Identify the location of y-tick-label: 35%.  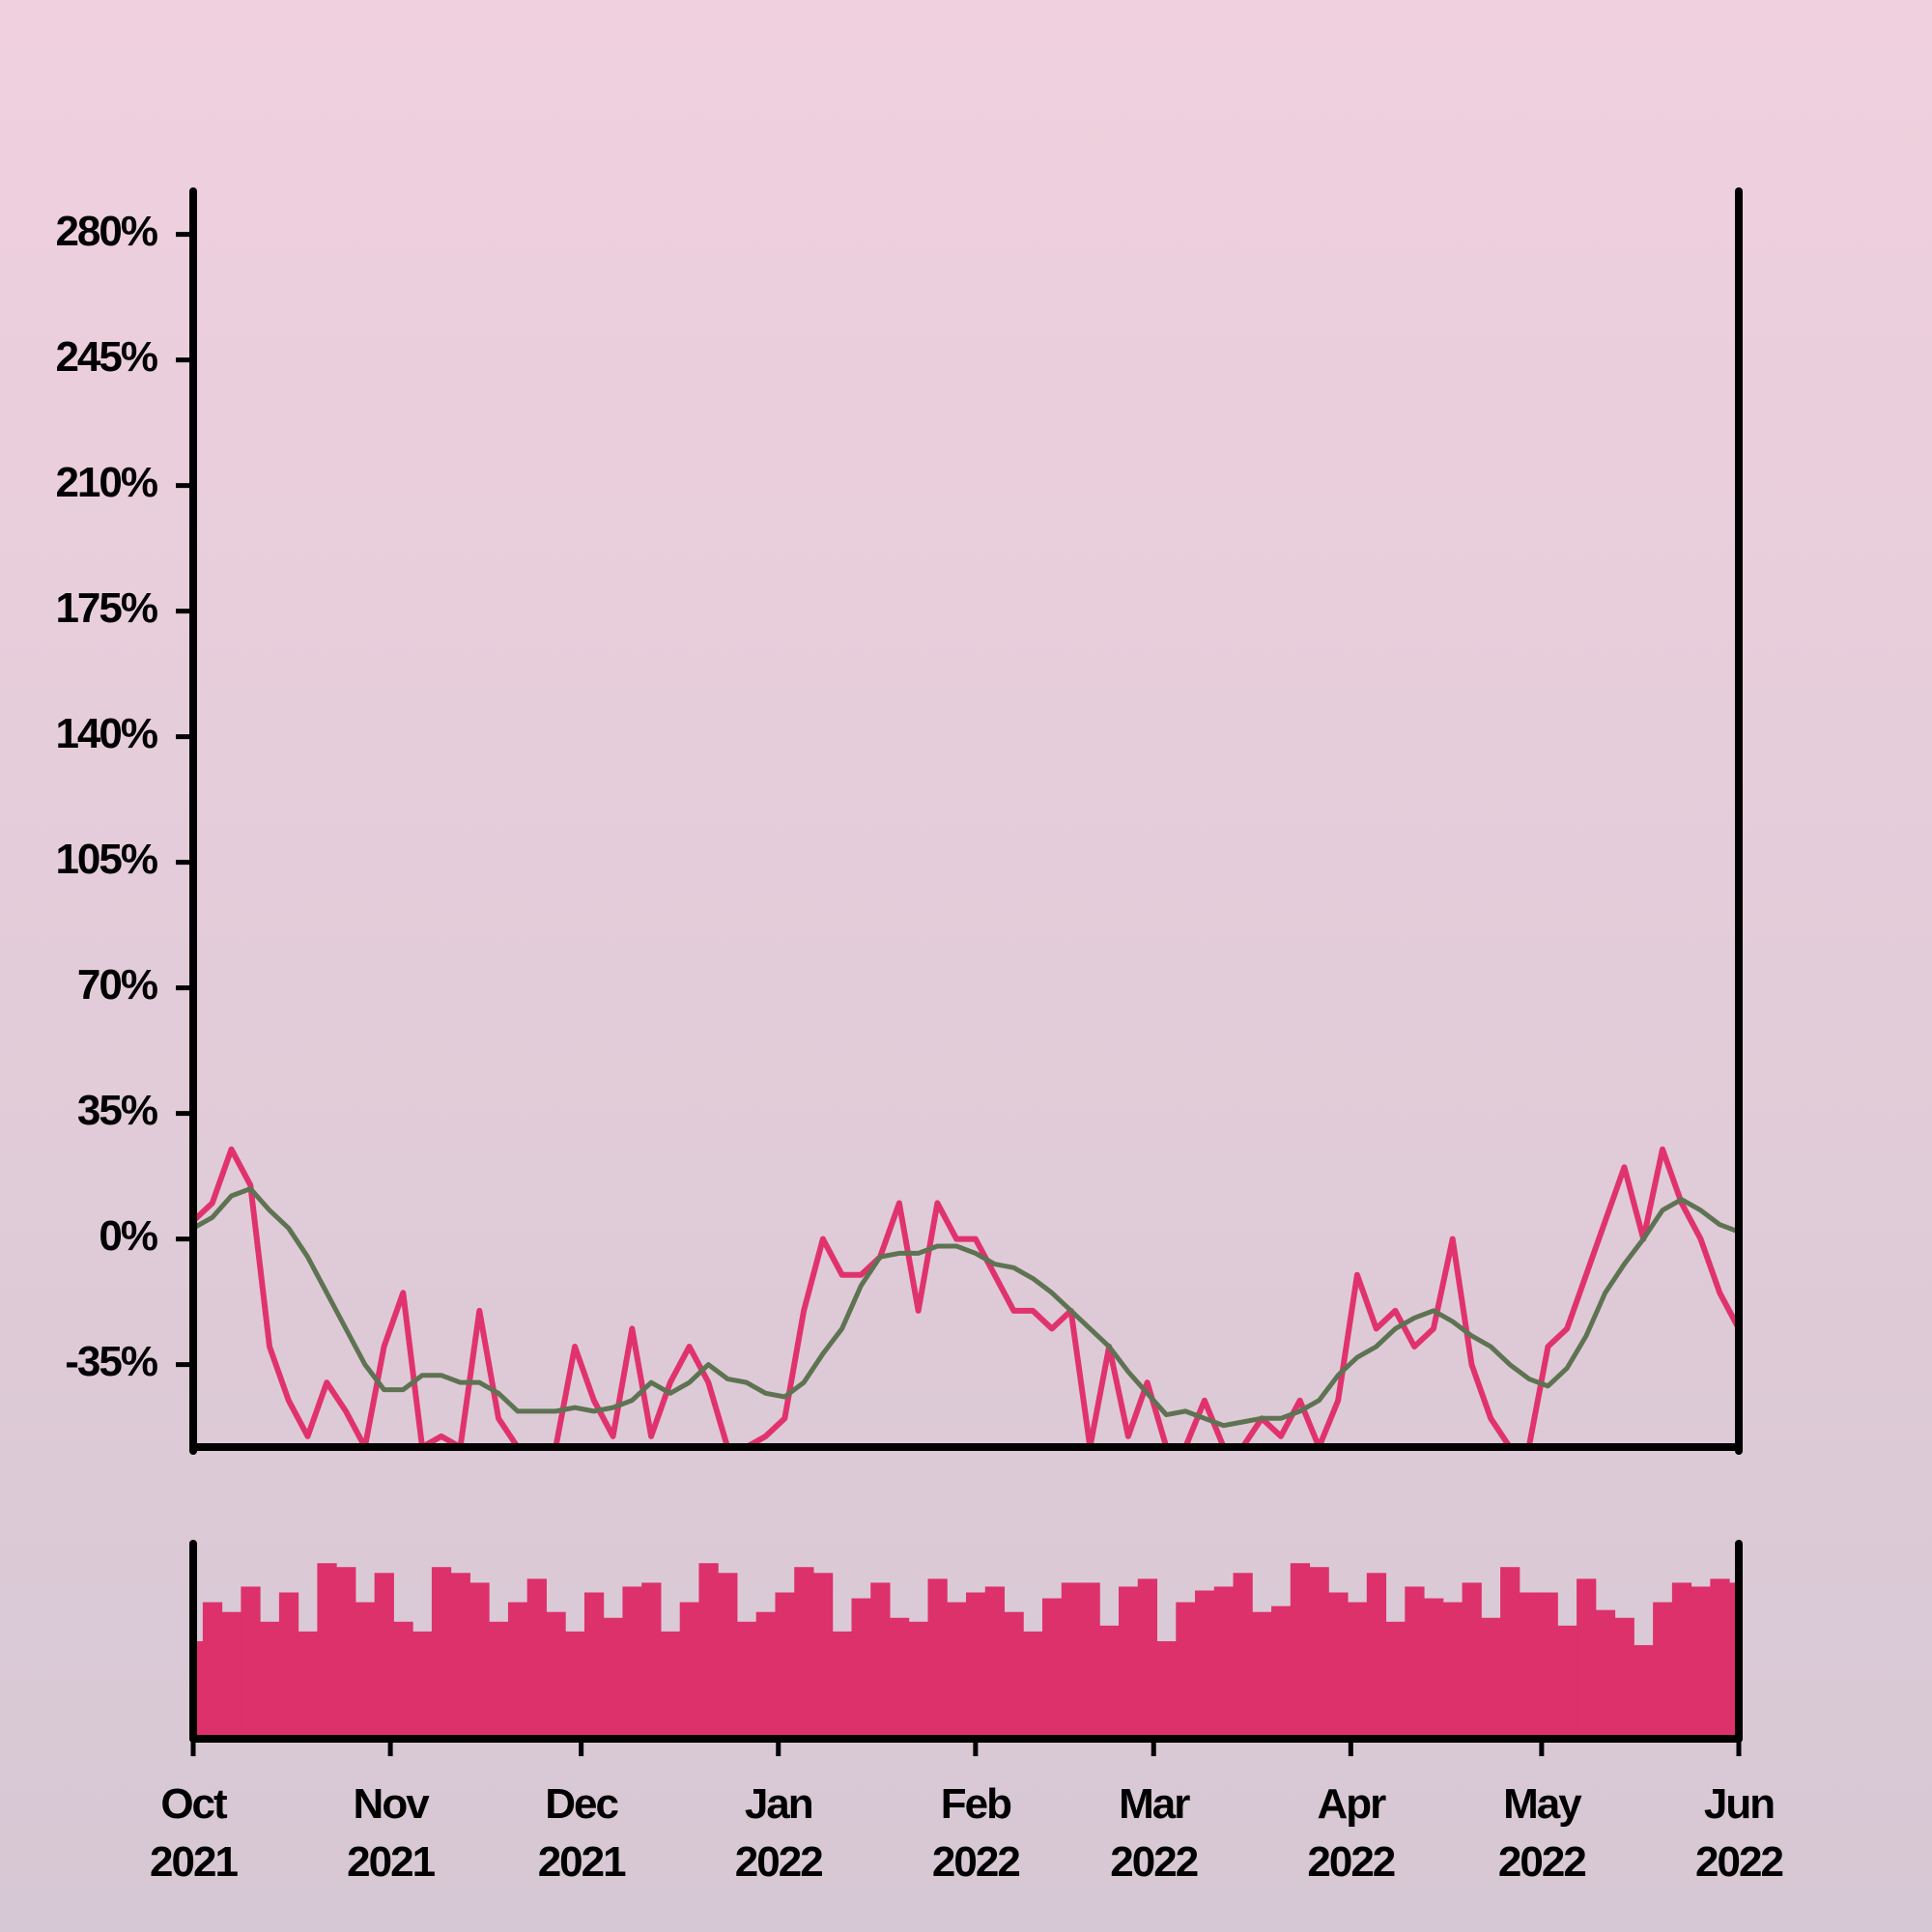
(117, 1110).